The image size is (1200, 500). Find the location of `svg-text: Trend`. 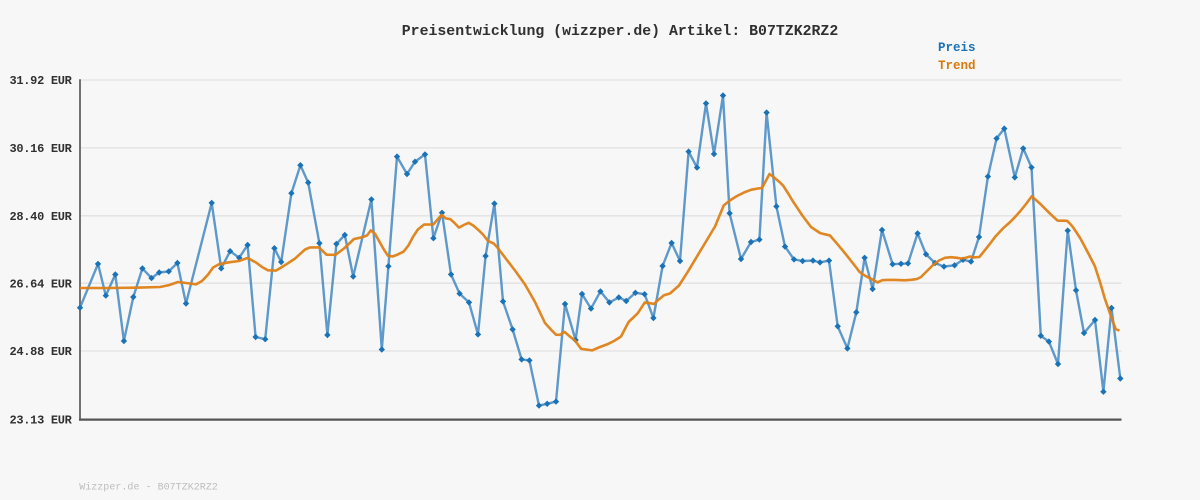

svg-text: Trend is located at coordinates (957, 66).